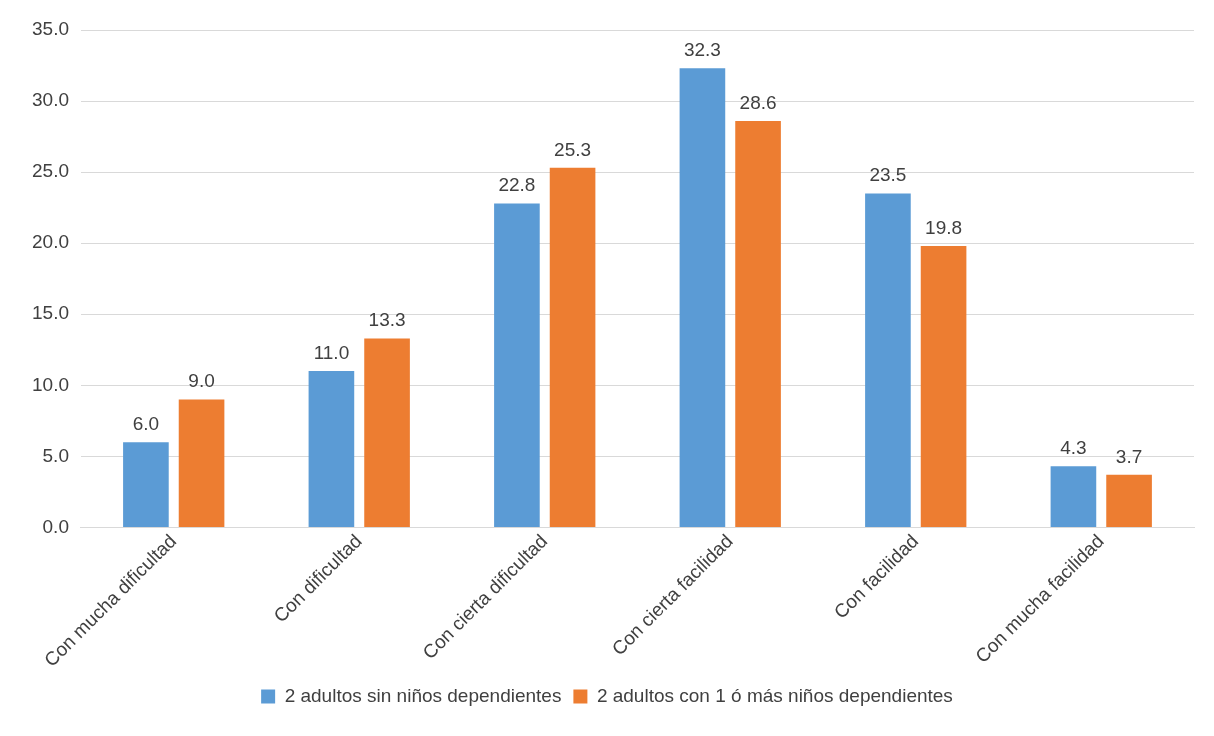 Image resolution: width=1214 pixels, height=736 pixels. What do you see at coordinates (55, 455) in the screenshot?
I see `y-tick-label: 5.0` at bounding box center [55, 455].